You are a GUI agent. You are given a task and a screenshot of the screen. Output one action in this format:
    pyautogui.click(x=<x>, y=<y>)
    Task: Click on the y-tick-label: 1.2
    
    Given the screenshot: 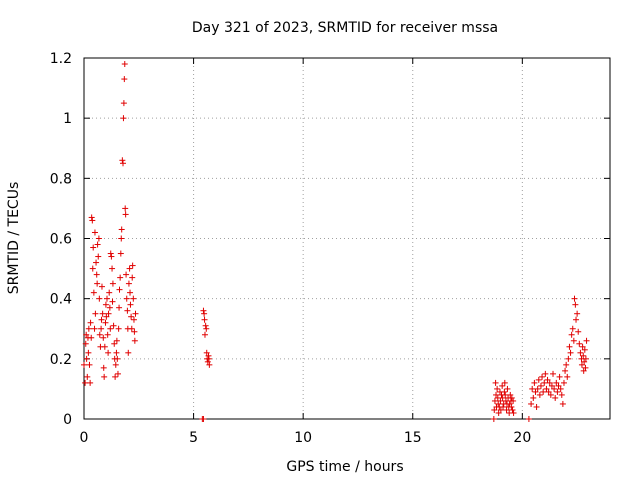 What is the action you would take?
    pyautogui.click(x=61, y=59)
    